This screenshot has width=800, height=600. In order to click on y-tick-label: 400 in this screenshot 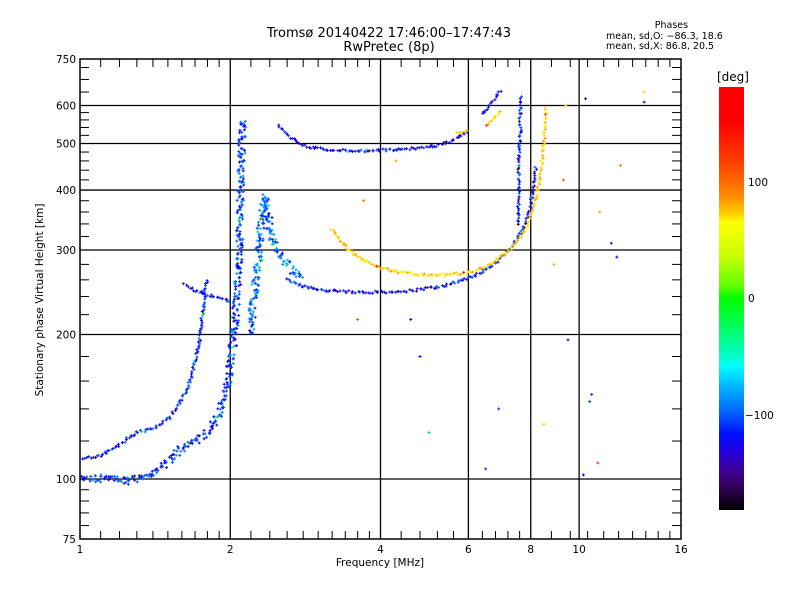, I will do `click(66, 191)`.